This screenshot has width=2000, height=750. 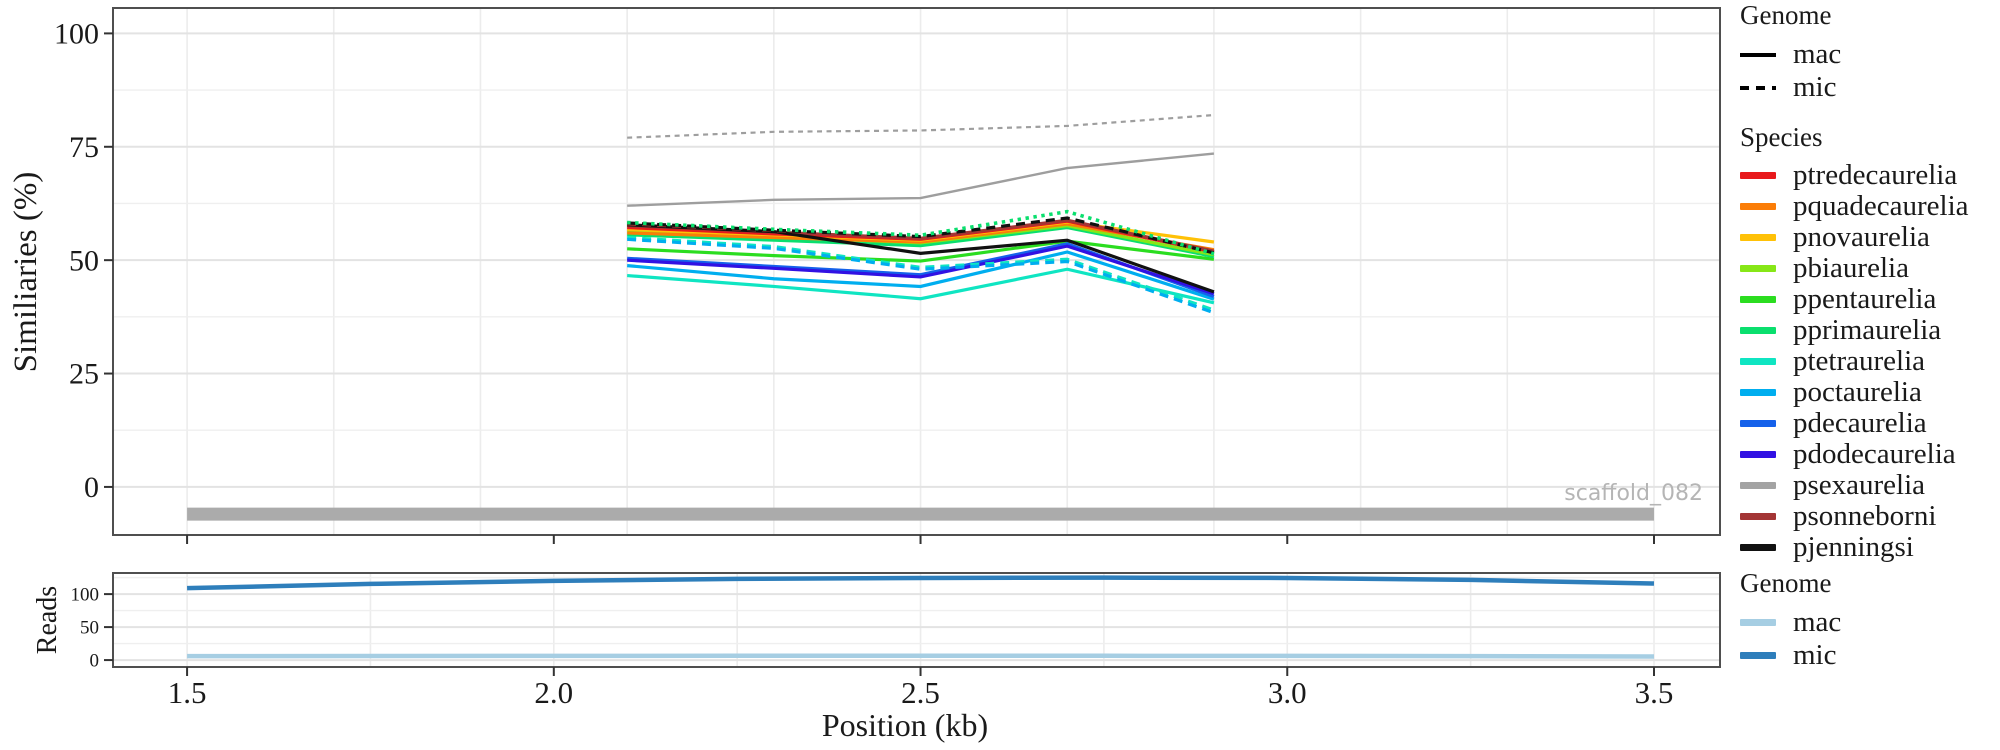 What do you see at coordinates (1786, 583) in the screenshot?
I see `legend-genome-reads-title: Genome` at bounding box center [1786, 583].